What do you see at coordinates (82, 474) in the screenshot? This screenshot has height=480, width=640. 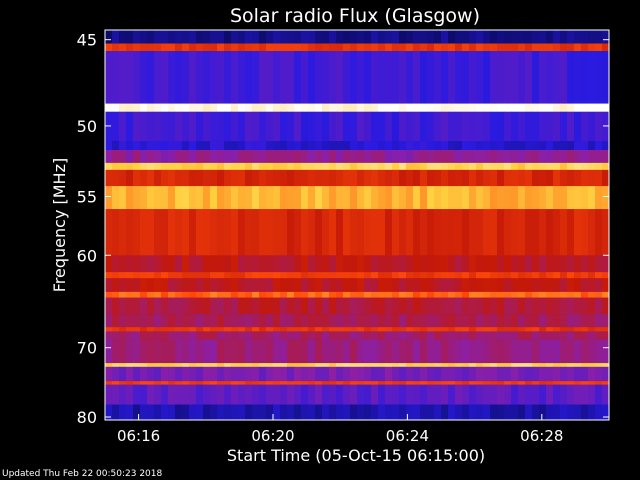 I see `update-timestamp: Updated Thu Feb 22 00:50:23 2018` at bounding box center [82, 474].